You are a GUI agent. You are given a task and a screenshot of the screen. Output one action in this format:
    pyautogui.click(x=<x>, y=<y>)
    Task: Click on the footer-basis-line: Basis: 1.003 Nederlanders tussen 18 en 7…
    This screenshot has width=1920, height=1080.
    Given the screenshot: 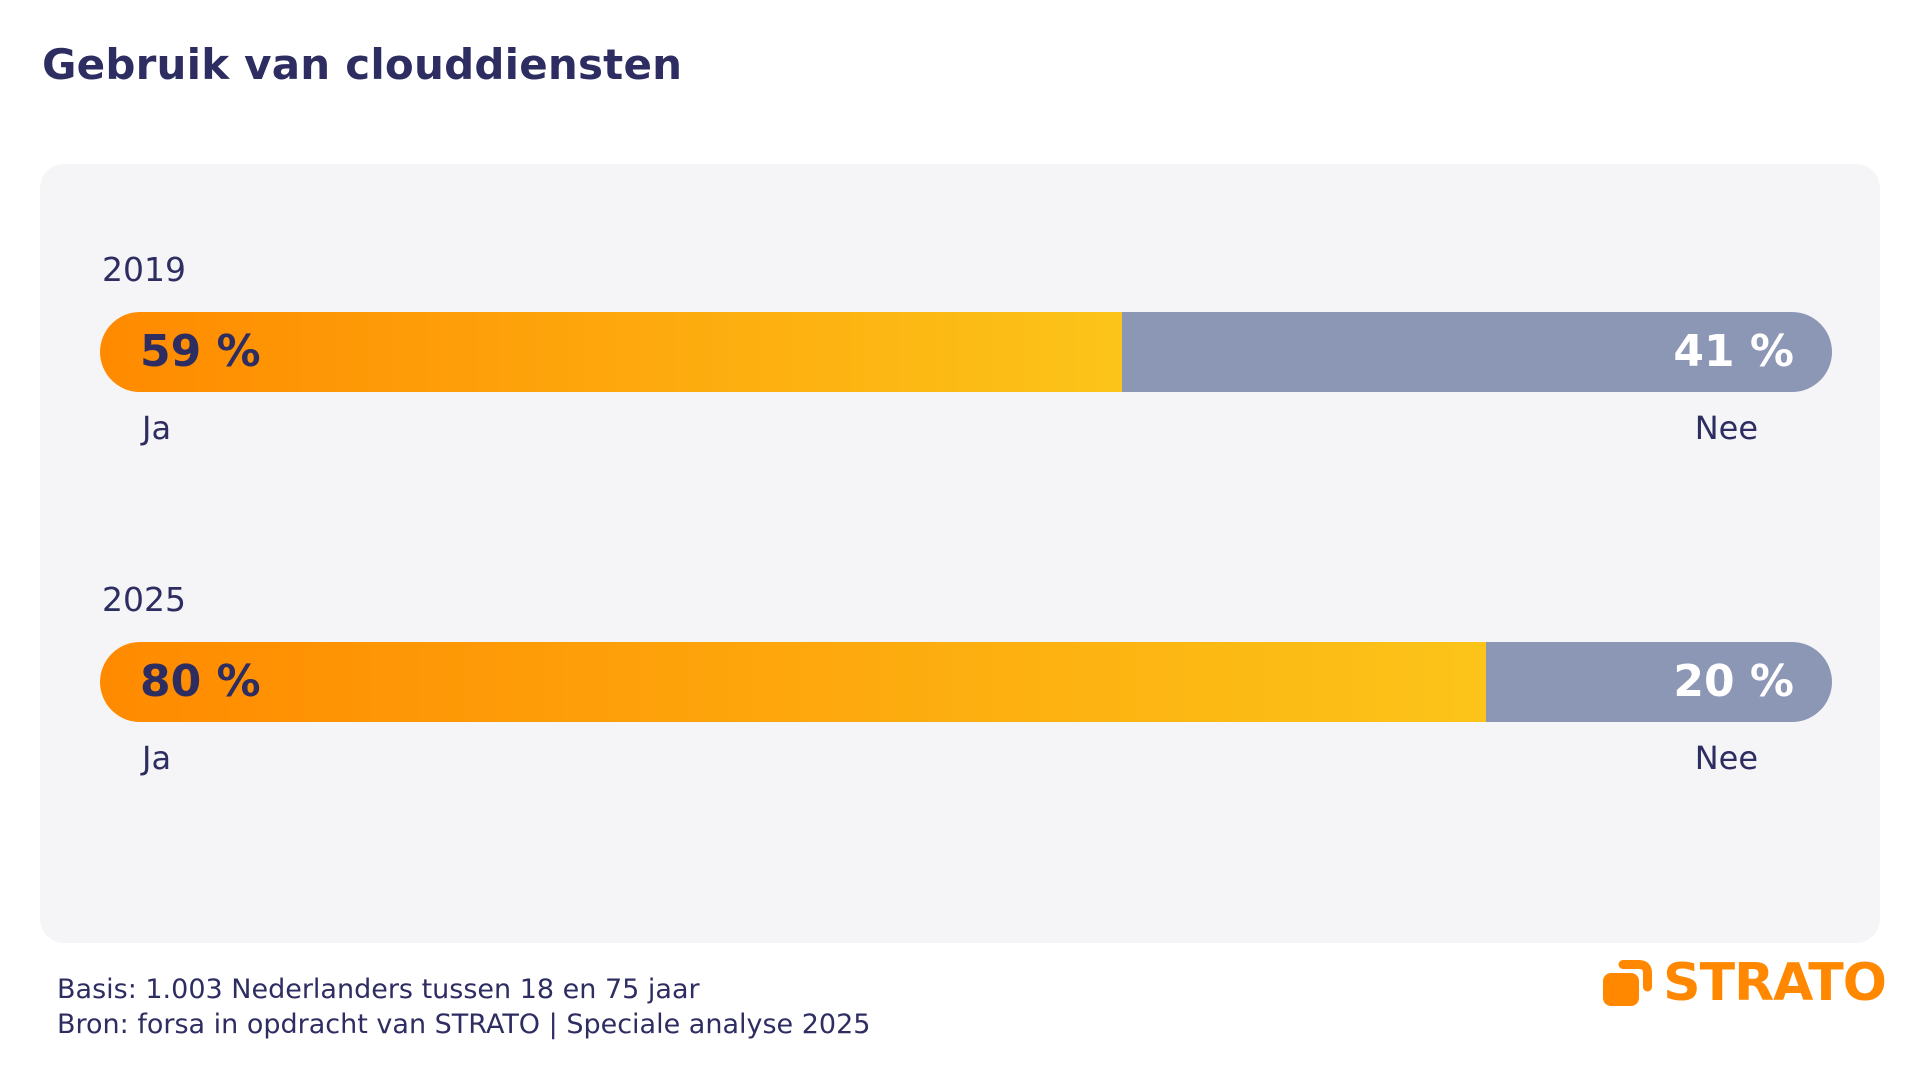 What is the action you would take?
    pyautogui.click(x=378, y=989)
    